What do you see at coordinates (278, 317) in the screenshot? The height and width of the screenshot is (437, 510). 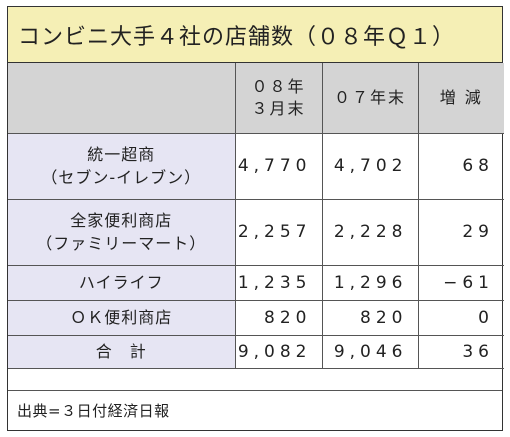 I see `value-2008: 820` at bounding box center [278, 317].